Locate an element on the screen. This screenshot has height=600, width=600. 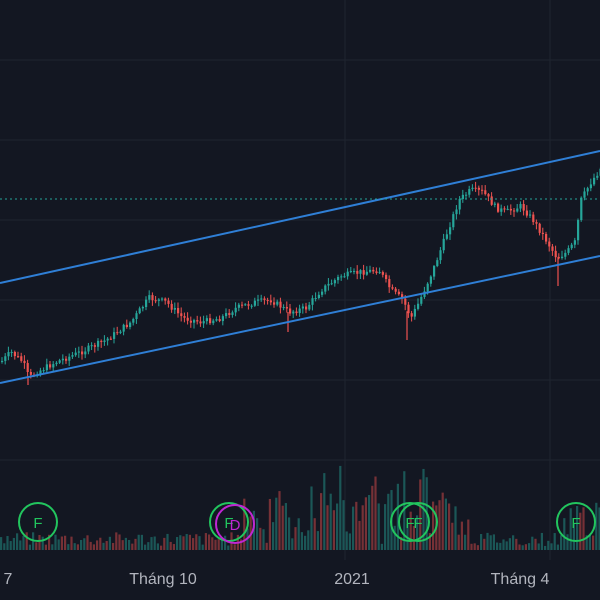
x-tick-label: Tháng 10 is located at coordinates (163, 579).